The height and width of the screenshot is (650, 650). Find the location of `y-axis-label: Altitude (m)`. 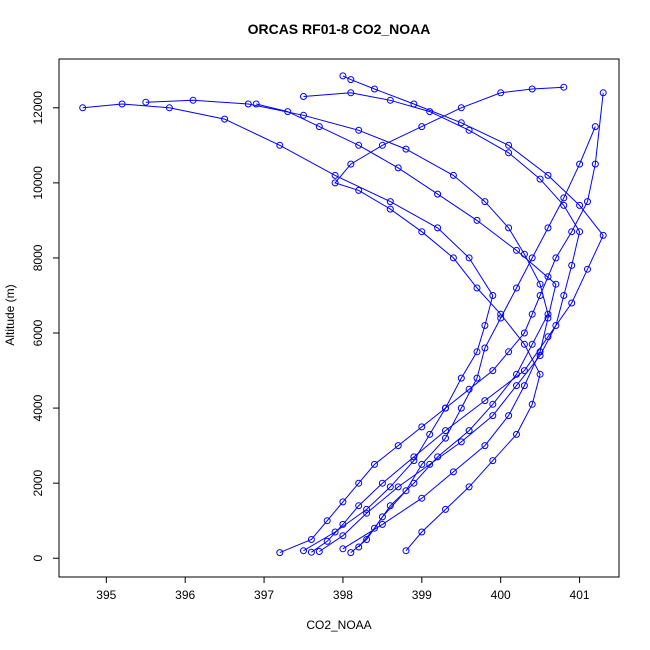

y-axis-label: Altitude (m) is located at coordinates (10, 314).